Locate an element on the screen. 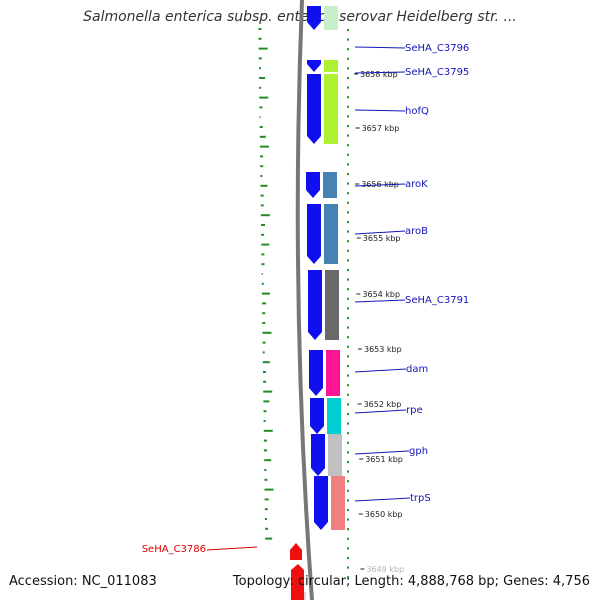 This screenshot has width=600, height=600. scale-label: 3655 kbp is located at coordinates (382, 238).